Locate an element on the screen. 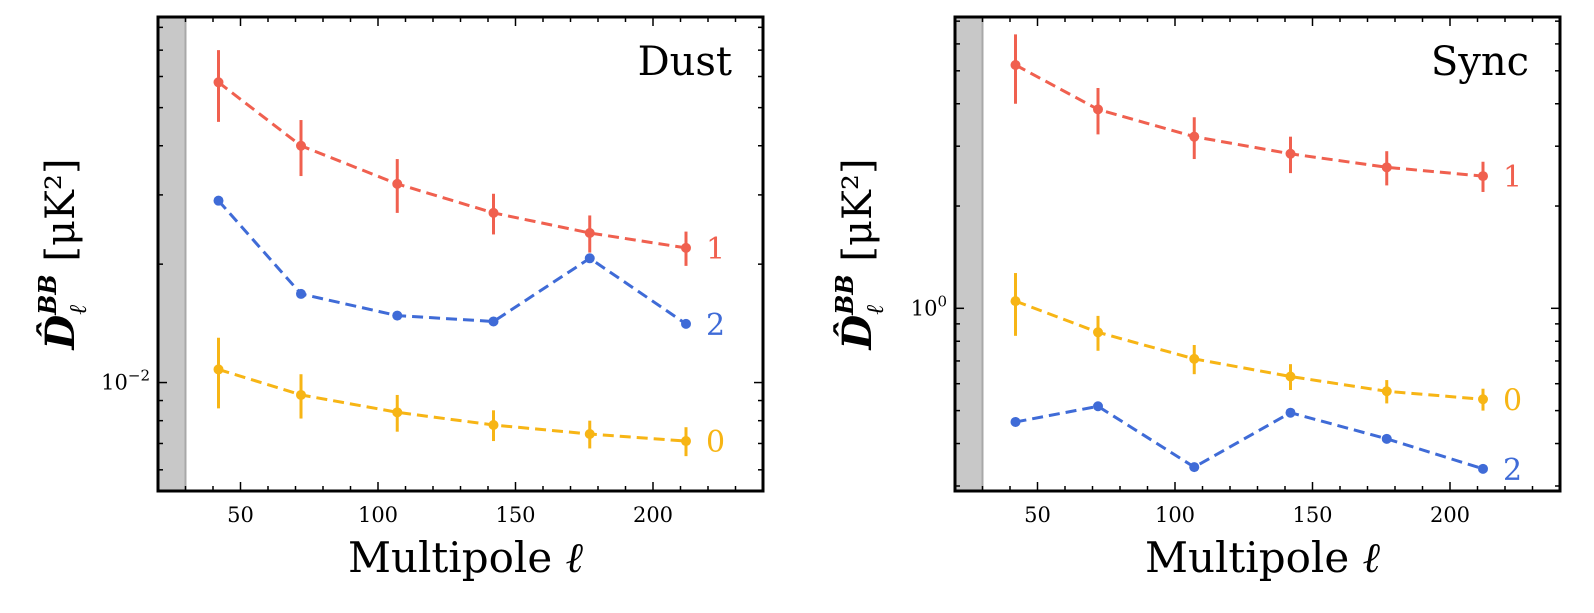  chart0-y-tick-label: 10⁻² is located at coordinates (125, 381).